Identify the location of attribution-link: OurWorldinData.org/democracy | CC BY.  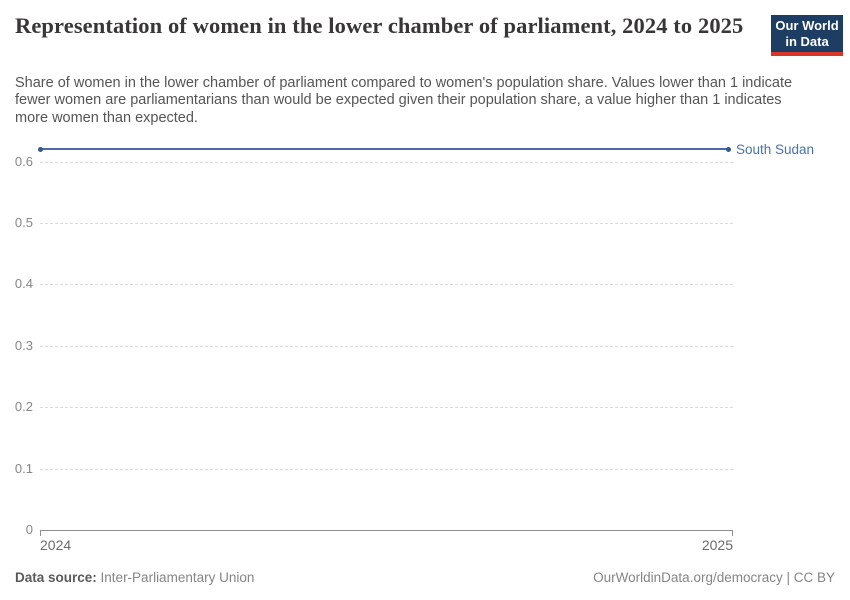
(714, 577).